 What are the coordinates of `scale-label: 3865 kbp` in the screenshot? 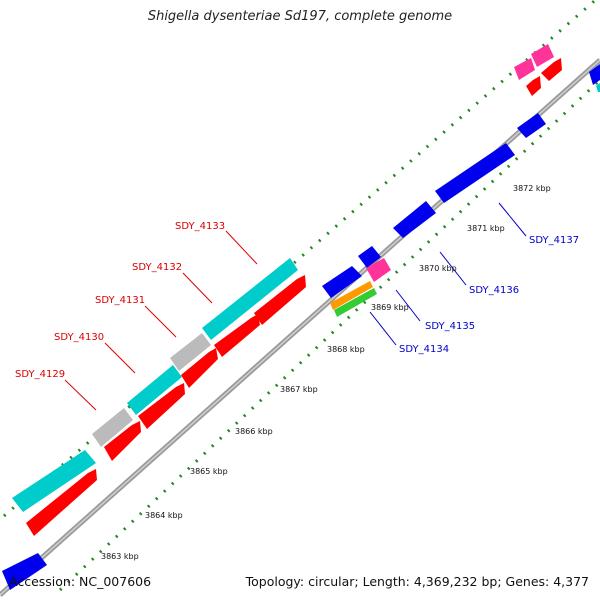 It's located at (209, 471).